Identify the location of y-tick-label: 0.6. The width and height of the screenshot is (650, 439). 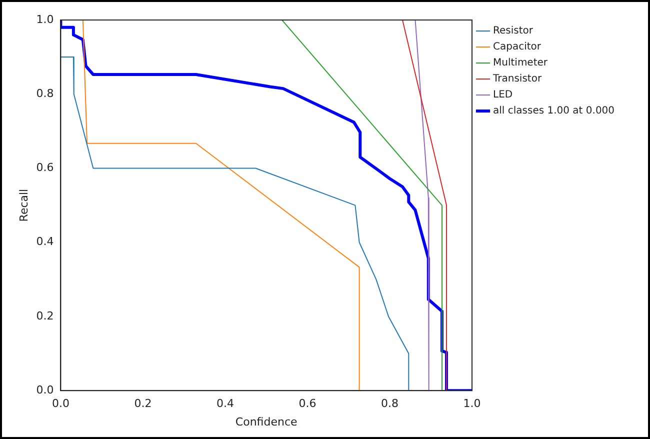
(45, 167).